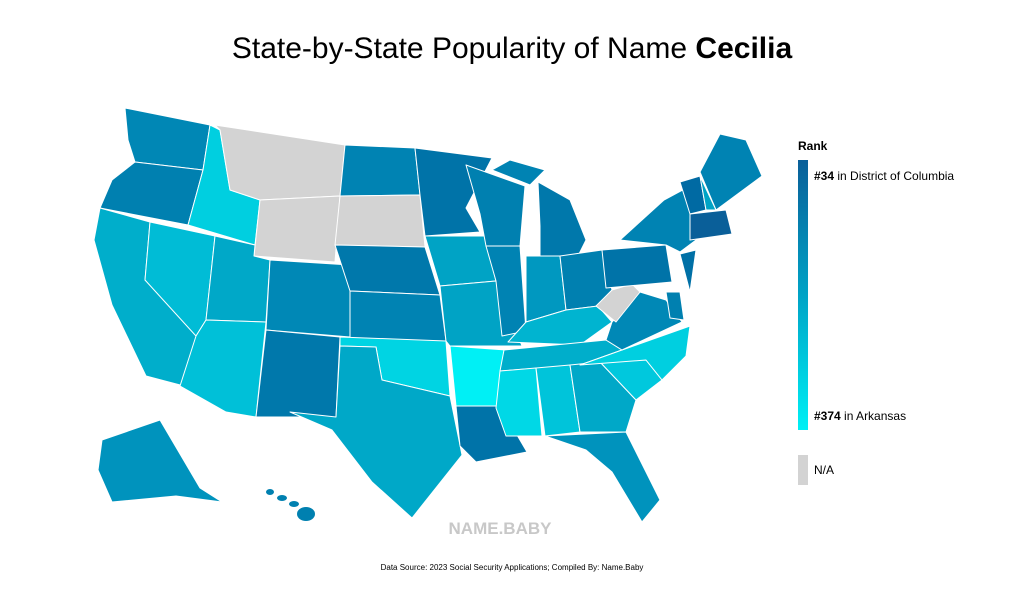  What do you see at coordinates (280, 162) in the screenshot?
I see `state-mt` at bounding box center [280, 162].